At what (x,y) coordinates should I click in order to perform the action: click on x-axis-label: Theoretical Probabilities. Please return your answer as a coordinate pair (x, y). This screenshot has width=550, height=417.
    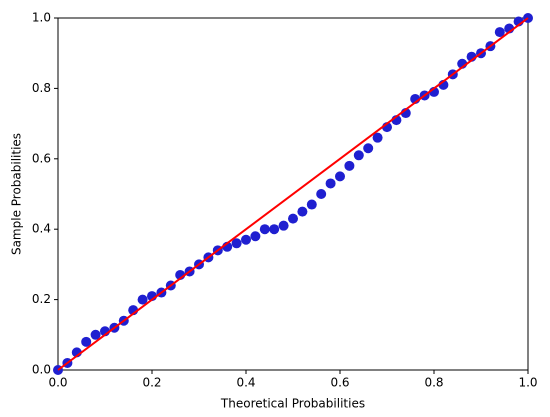
    Looking at the image, I should click on (292, 404).